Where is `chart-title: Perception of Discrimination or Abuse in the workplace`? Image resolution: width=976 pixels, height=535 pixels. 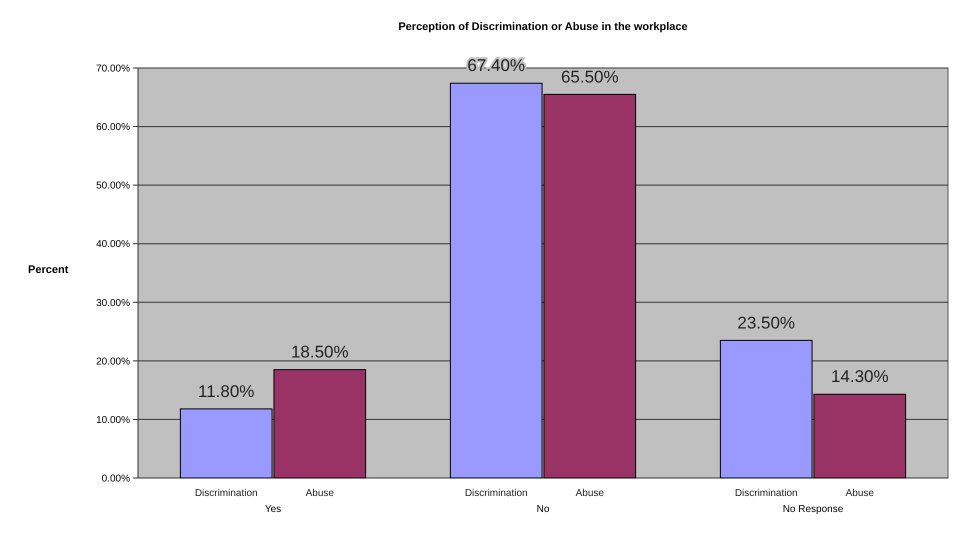 chart-title: Perception of Discrimination or Abuse in the workplace is located at coordinates (543, 27).